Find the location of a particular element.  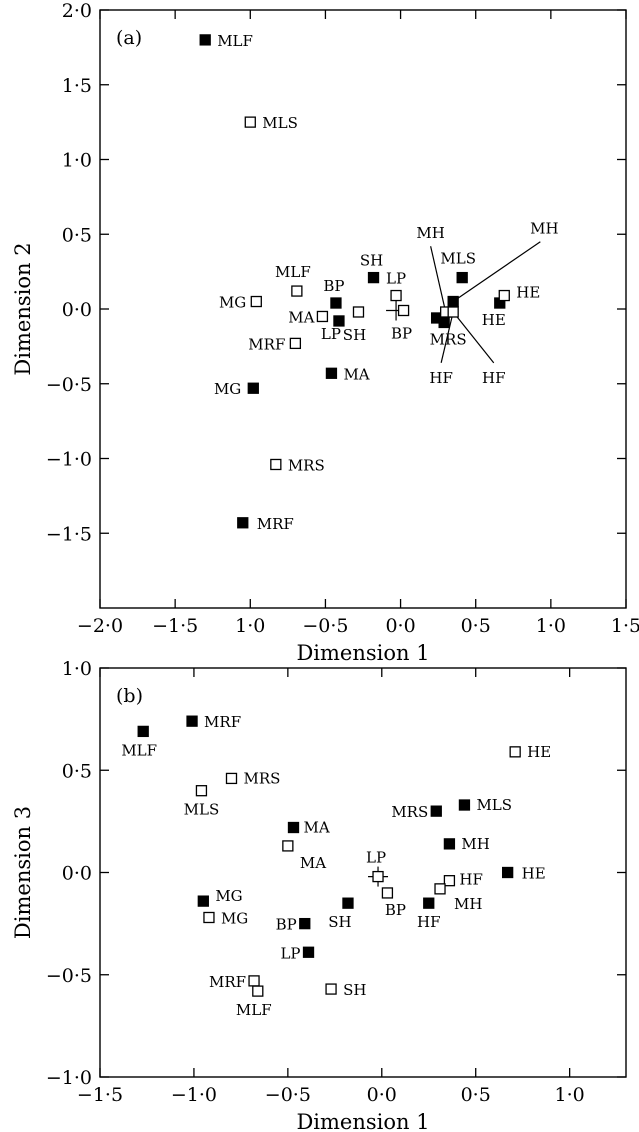

y-axis-title: Dimension 2 is located at coordinates (23, 308).